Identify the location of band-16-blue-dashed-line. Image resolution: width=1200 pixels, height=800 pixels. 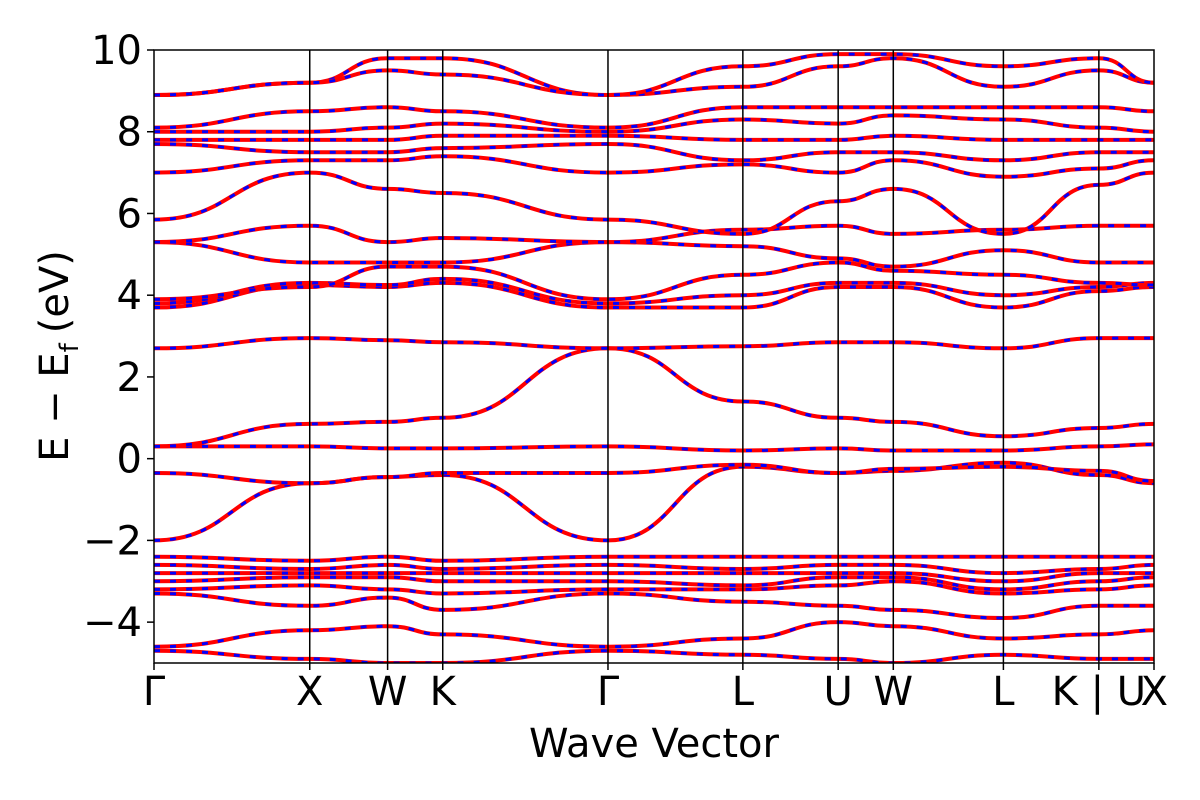
(654, 254).